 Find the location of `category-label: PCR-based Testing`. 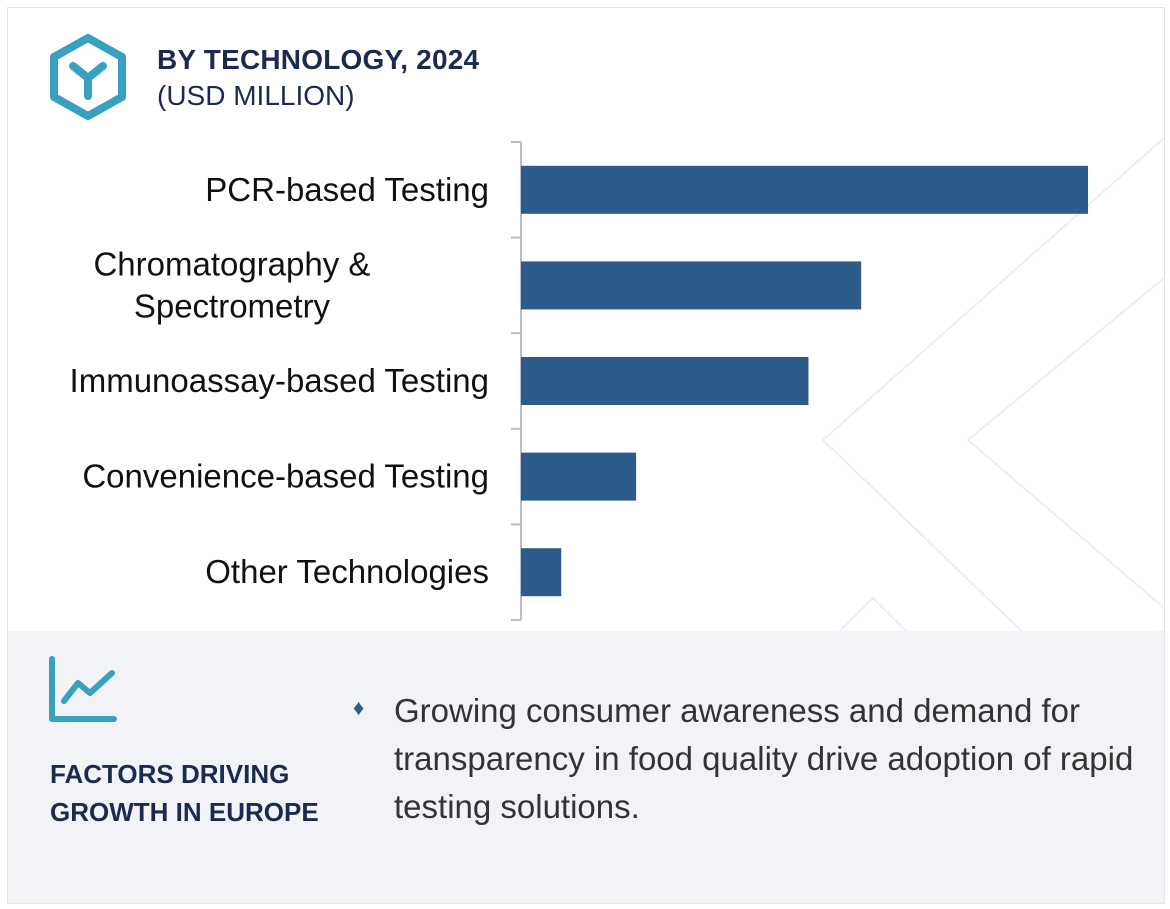

category-label: PCR-based Testing is located at coordinates (347, 189).